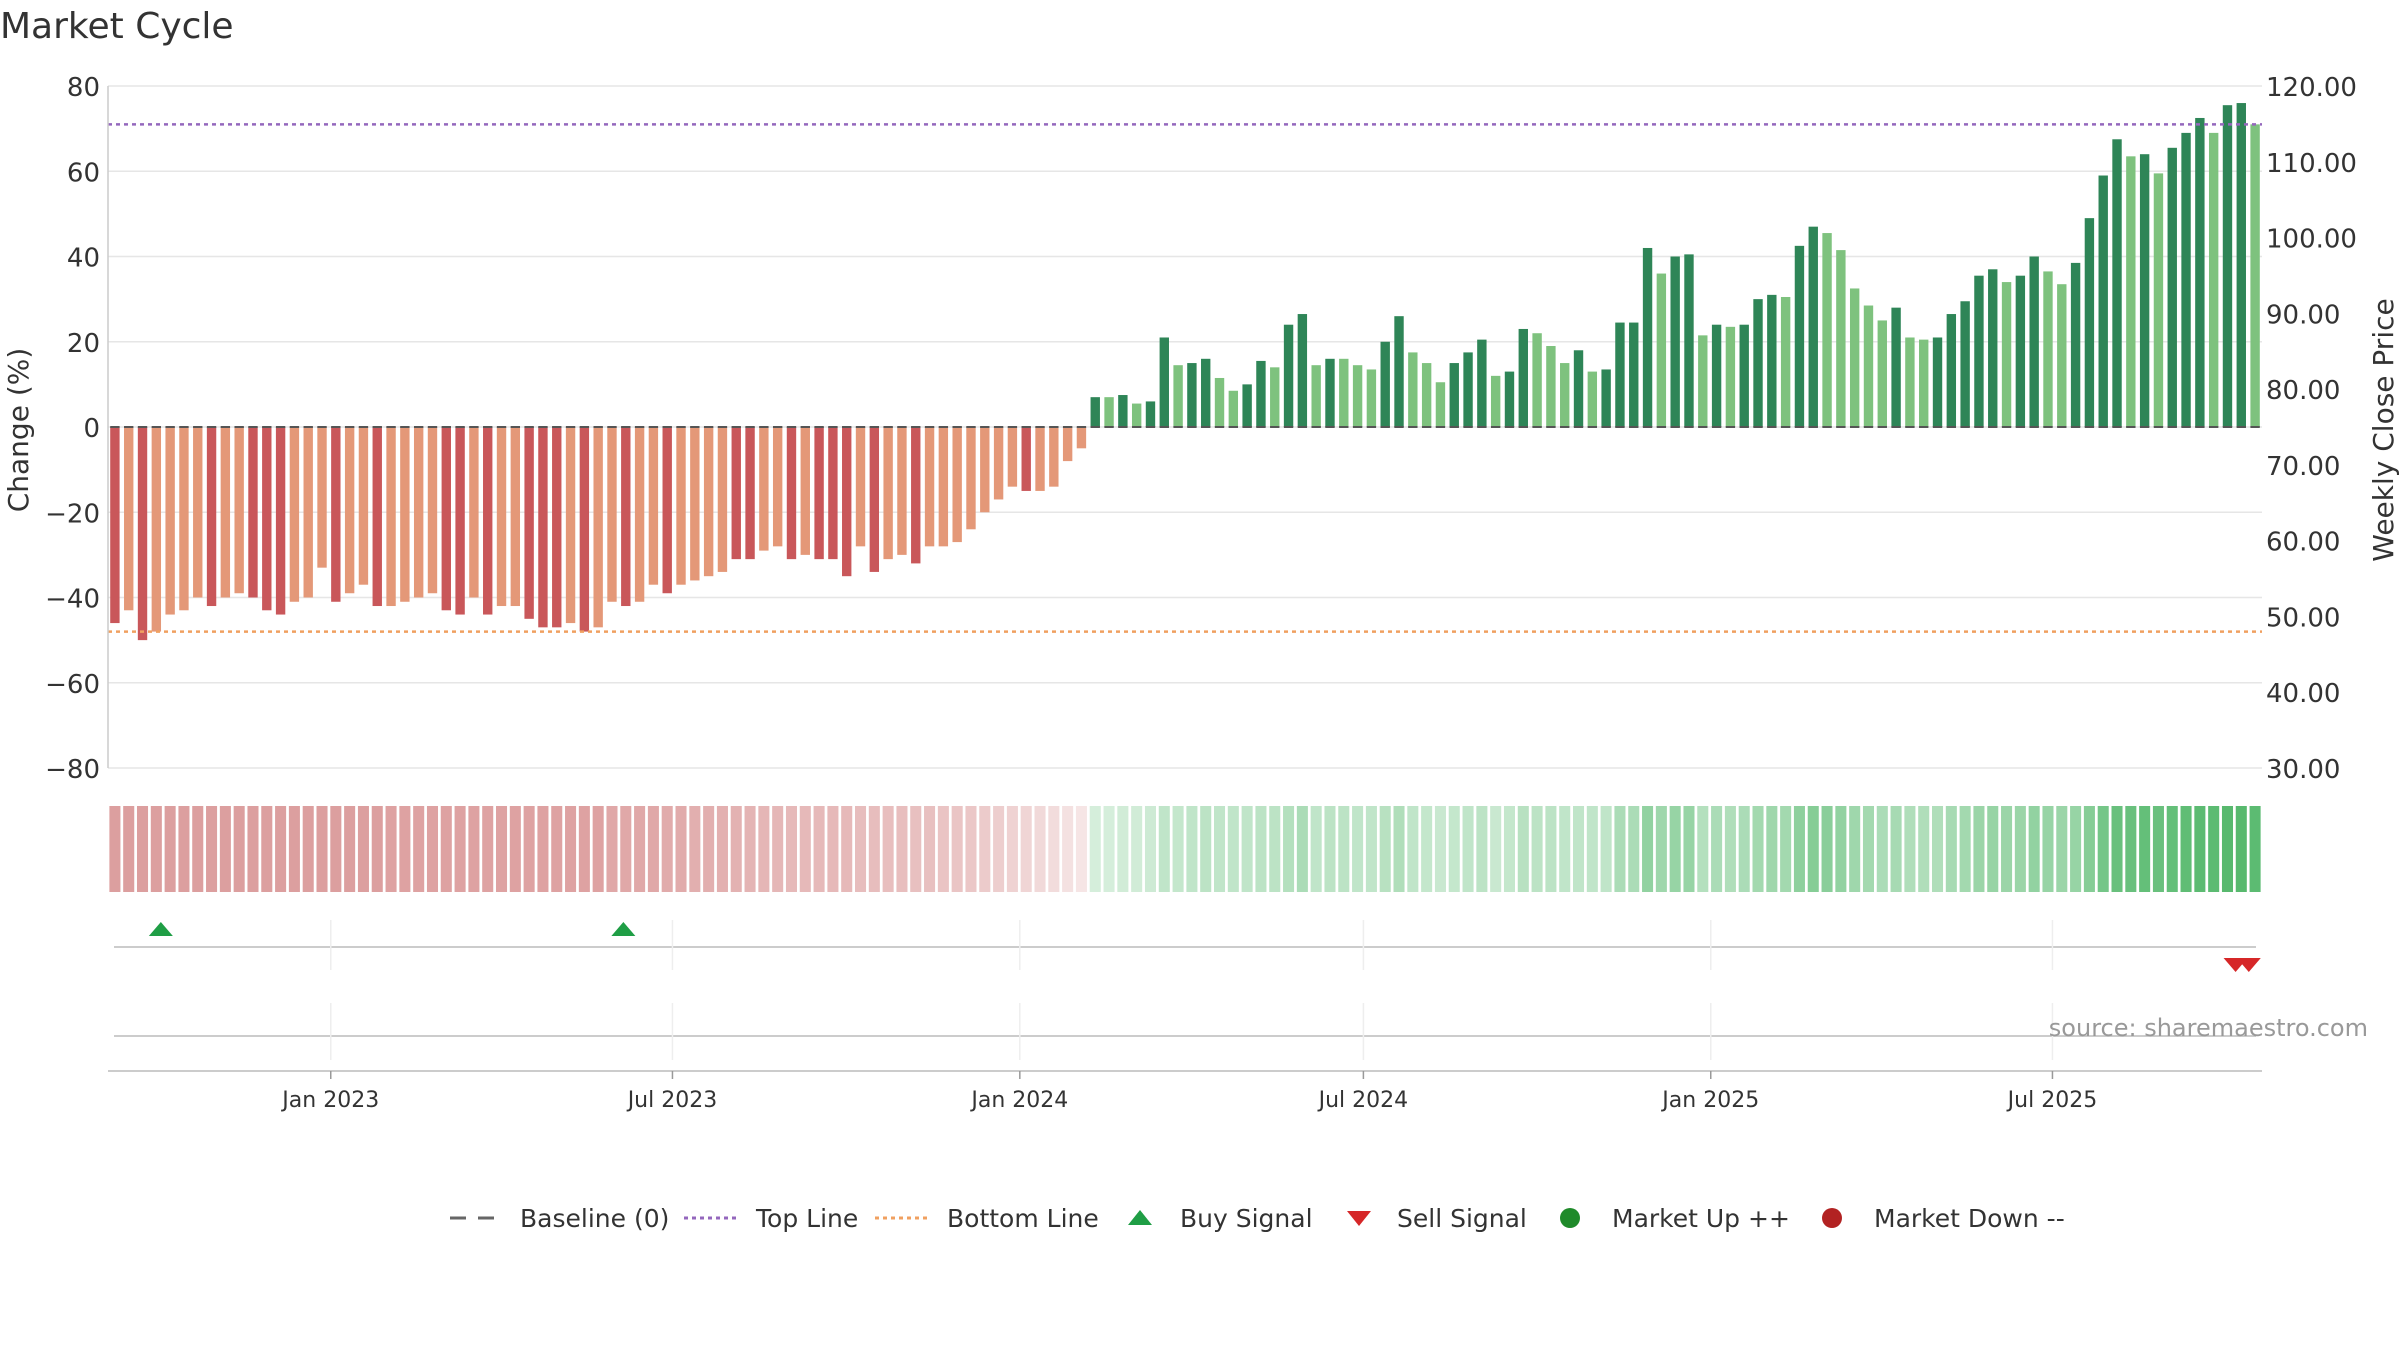  Describe the element at coordinates (2303, 391) in the screenshot. I see `y2-tick-label: 80.00` at that location.